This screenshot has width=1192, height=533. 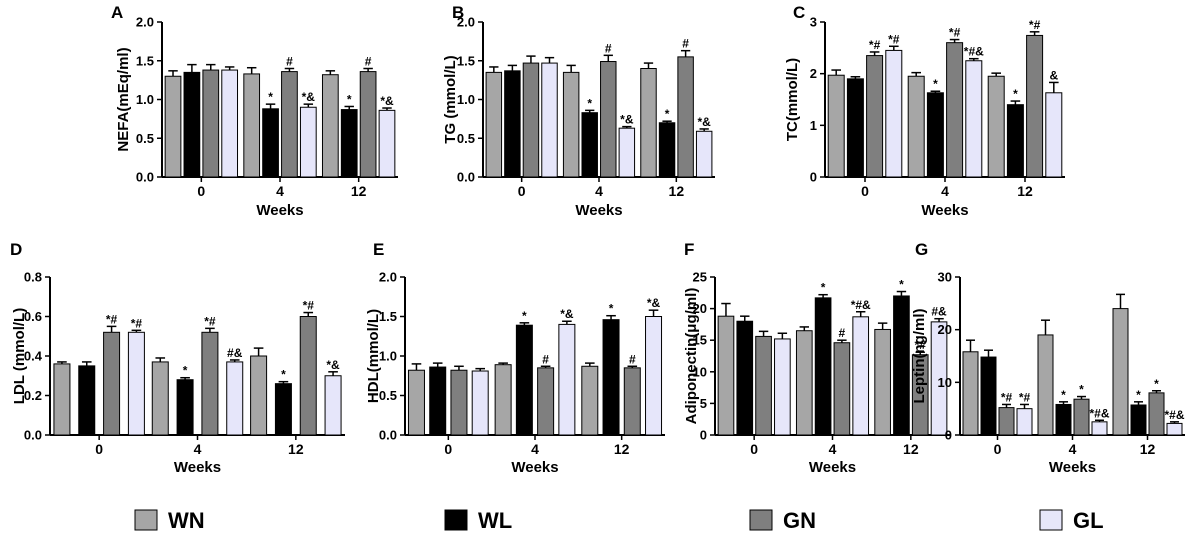 What do you see at coordinates (700, 308) in the screenshot?
I see `y-tick-label: 20` at bounding box center [700, 308].